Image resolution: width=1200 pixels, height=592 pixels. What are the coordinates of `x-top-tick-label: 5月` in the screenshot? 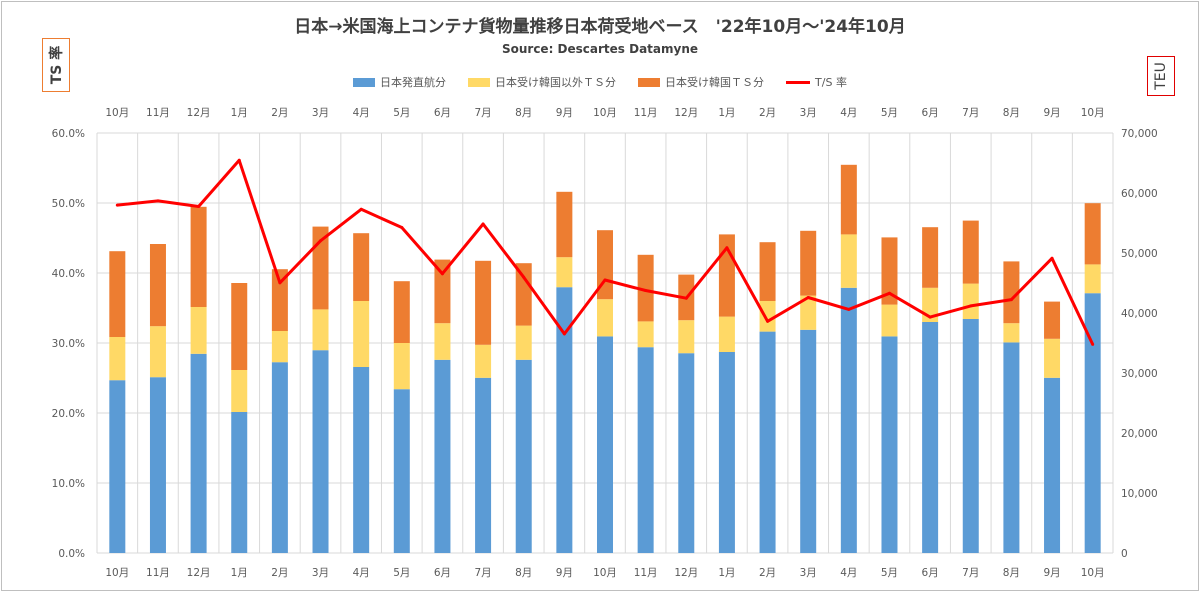 It's located at (401, 113).